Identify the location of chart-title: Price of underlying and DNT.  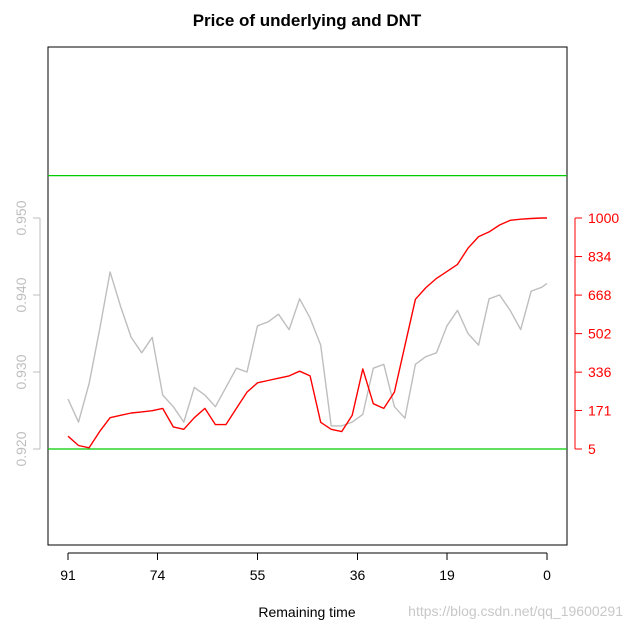
(307, 20).